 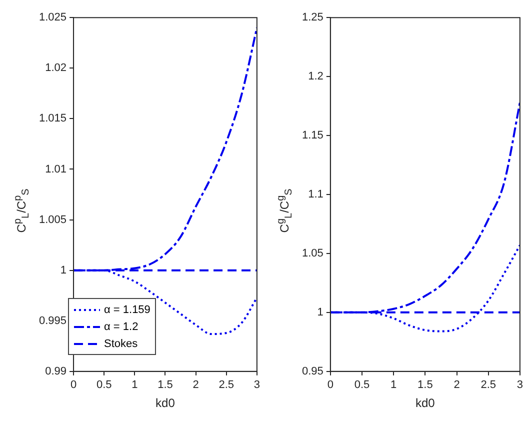 I want to click on y-tick-label: 1.015, so click(x=52, y=118).